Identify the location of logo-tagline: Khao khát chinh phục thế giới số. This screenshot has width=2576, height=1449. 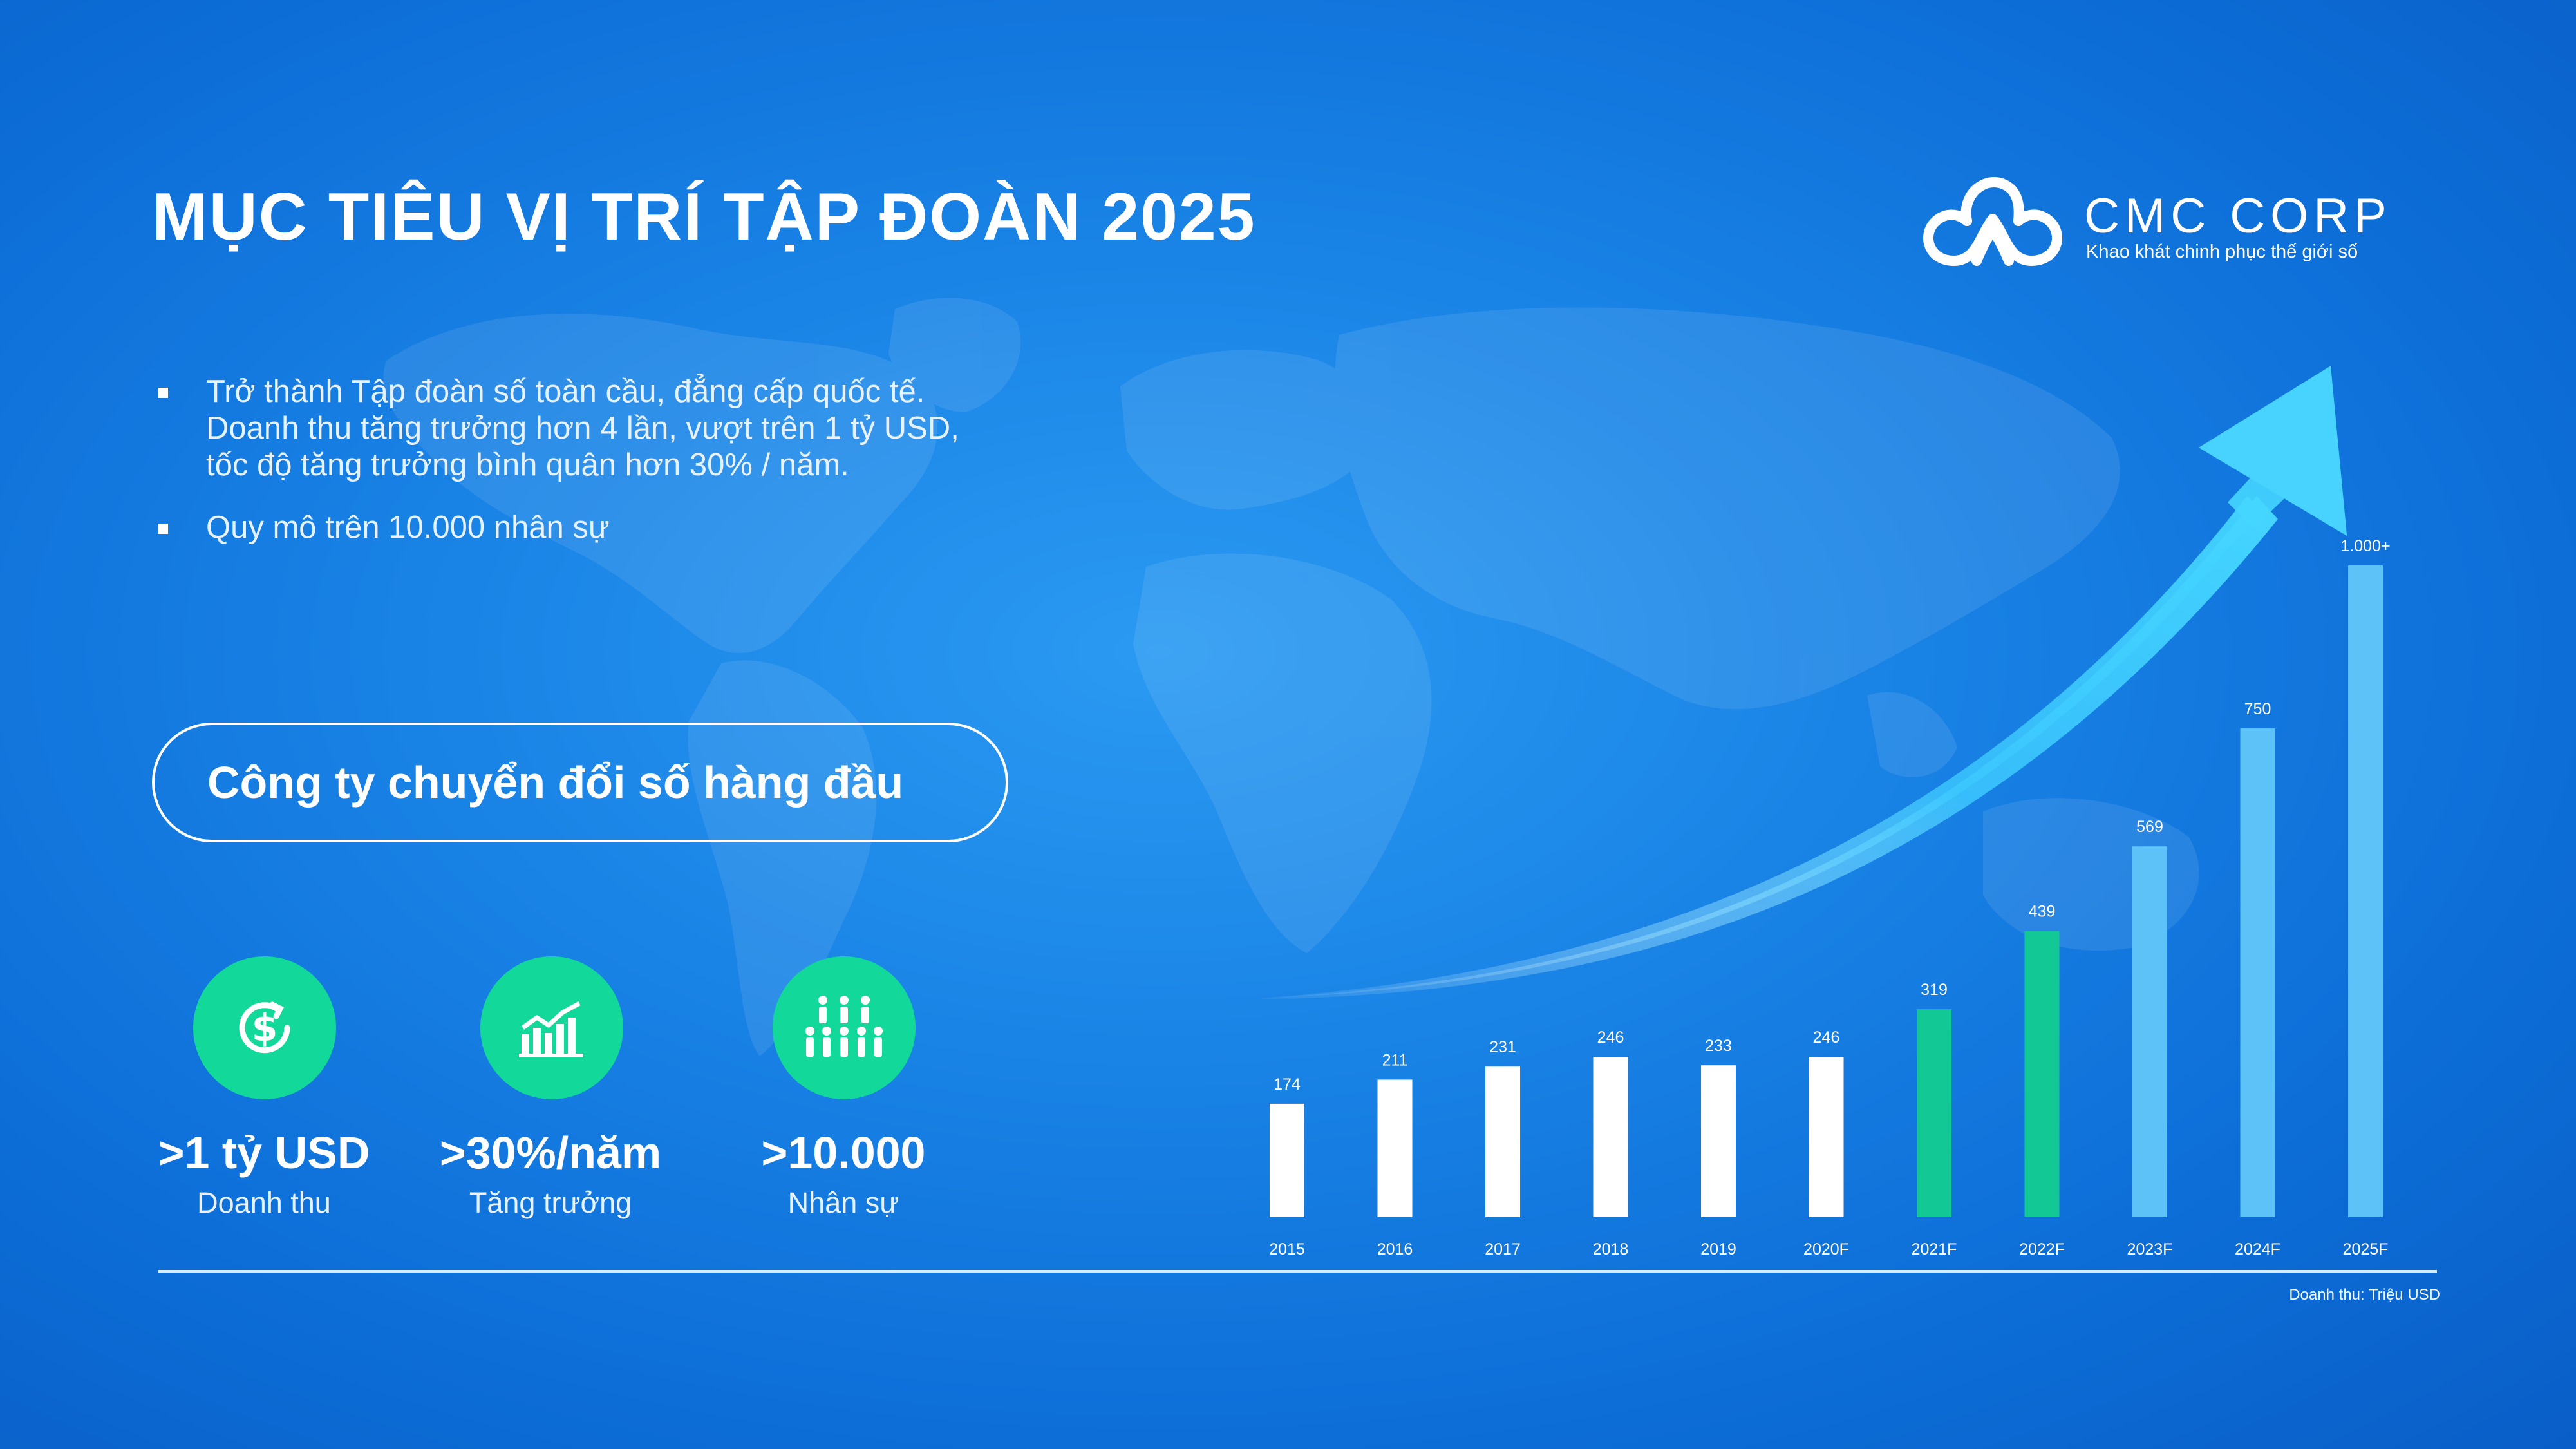
(2222, 252).